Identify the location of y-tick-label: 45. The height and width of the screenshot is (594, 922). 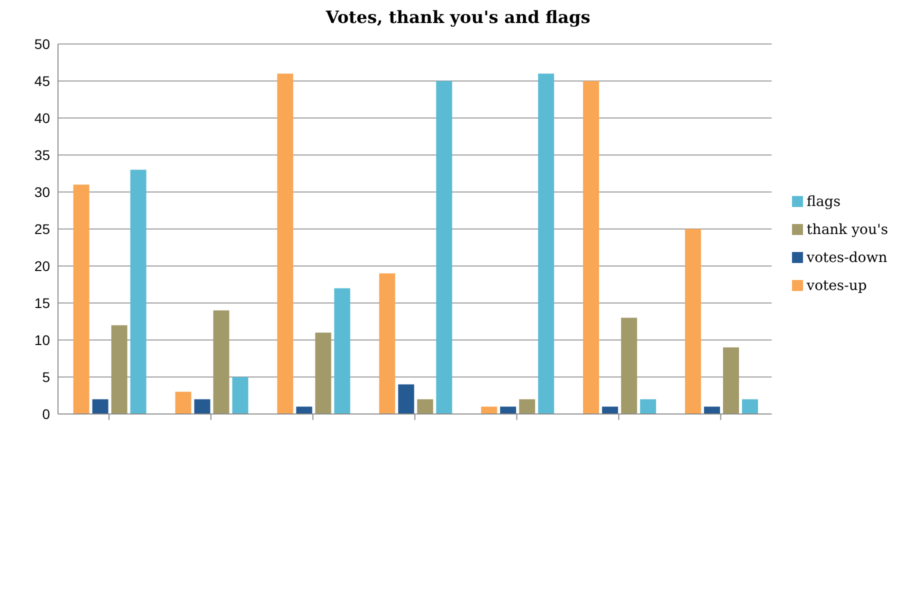
(42, 80).